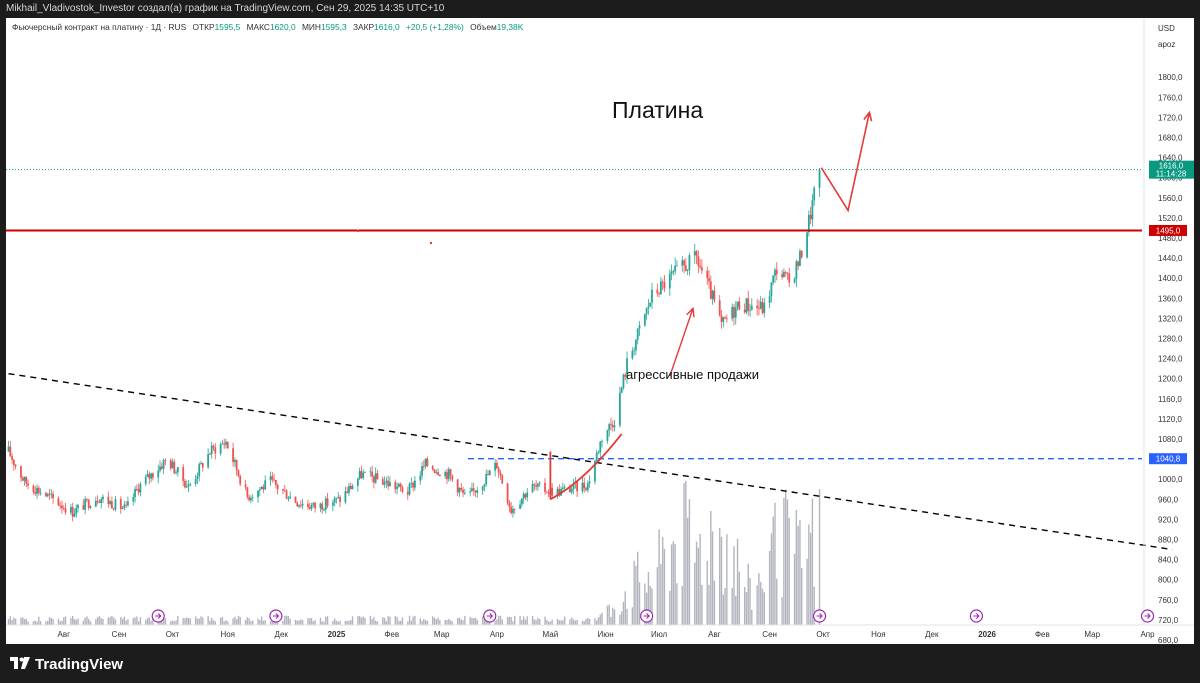  What do you see at coordinates (551, 634) in the screenshot?
I see `time-axis-label: Май` at bounding box center [551, 634].